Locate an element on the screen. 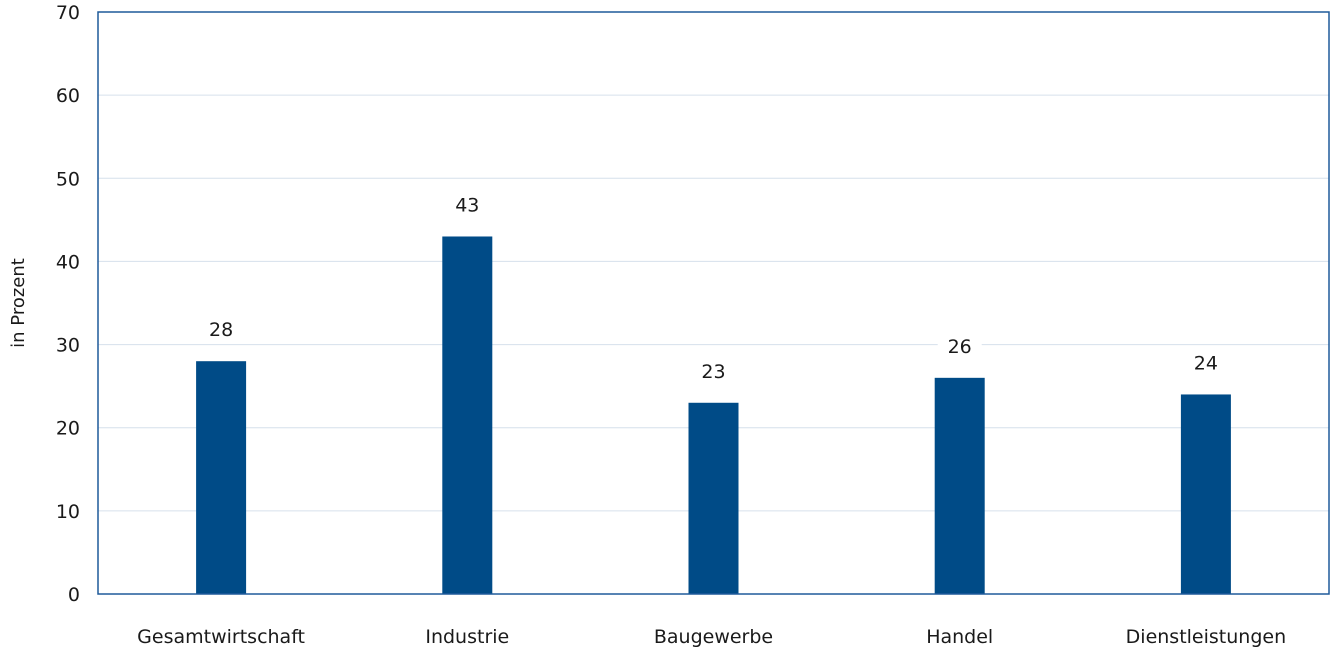 This screenshot has height=651, width=1331. data-label: 23 is located at coordinates (713, 372).